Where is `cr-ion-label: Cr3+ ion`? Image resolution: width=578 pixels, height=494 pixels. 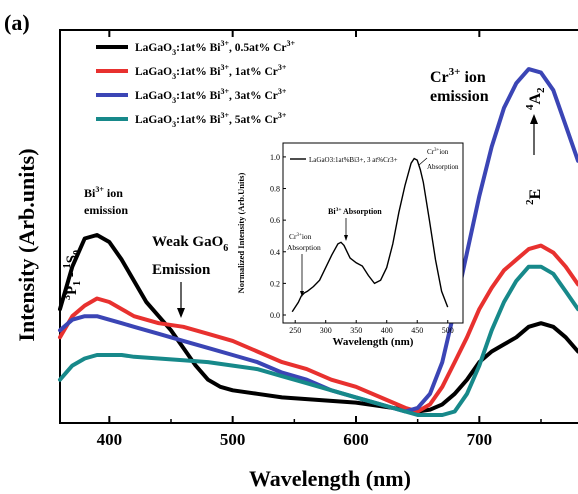 cr-ion-label: Cr3+ ion is located at coordinates (458, 76).